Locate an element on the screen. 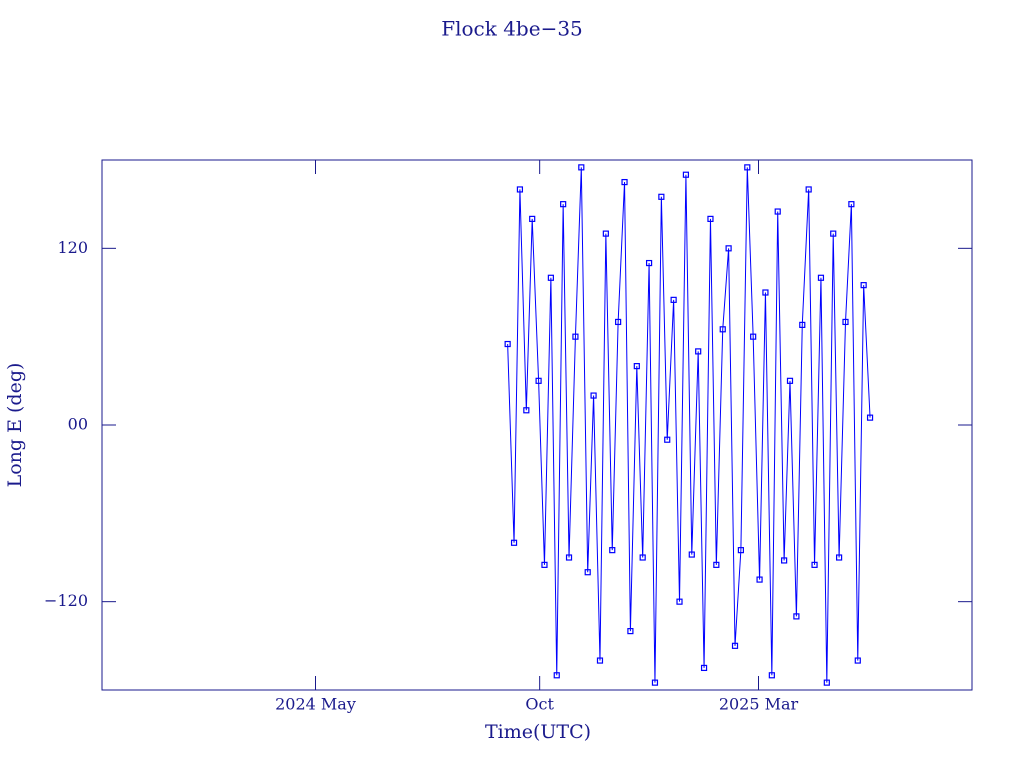 The width and height of the screenshot is (1024, 768). y-tick-label: −120 is located at coordinates (66, 600).